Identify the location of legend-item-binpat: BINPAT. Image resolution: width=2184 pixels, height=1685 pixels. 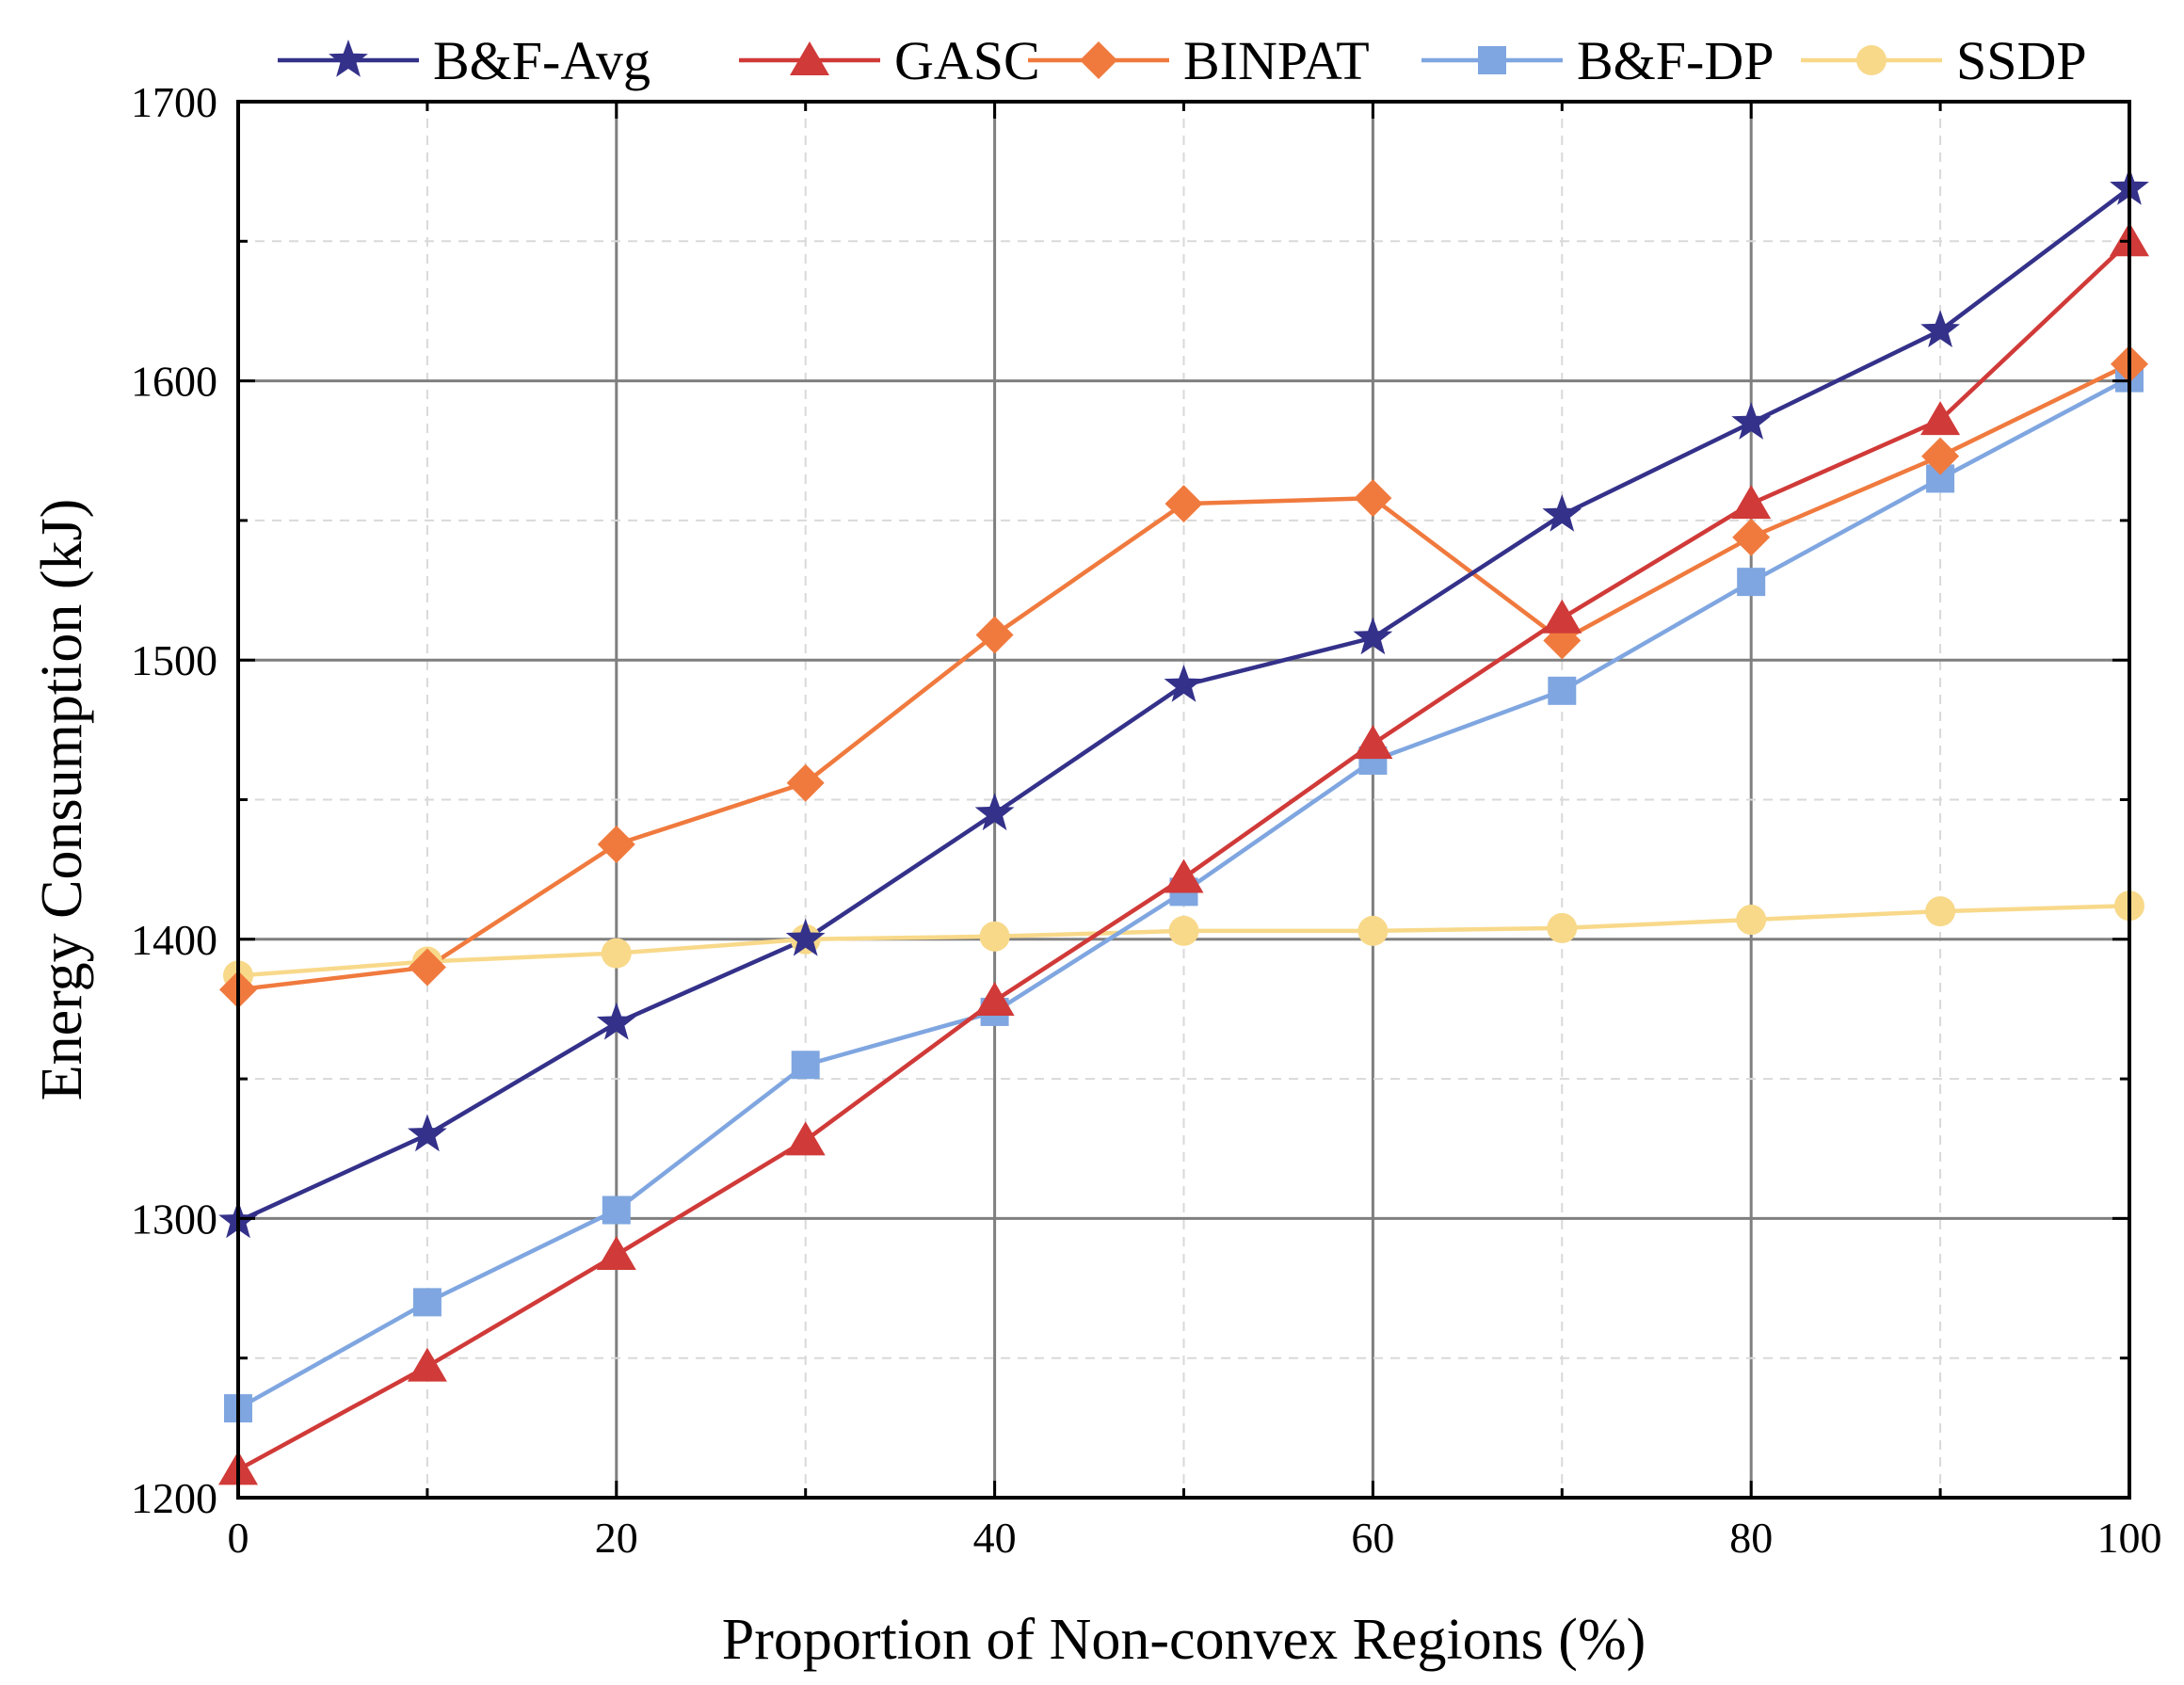
(1199, 60).